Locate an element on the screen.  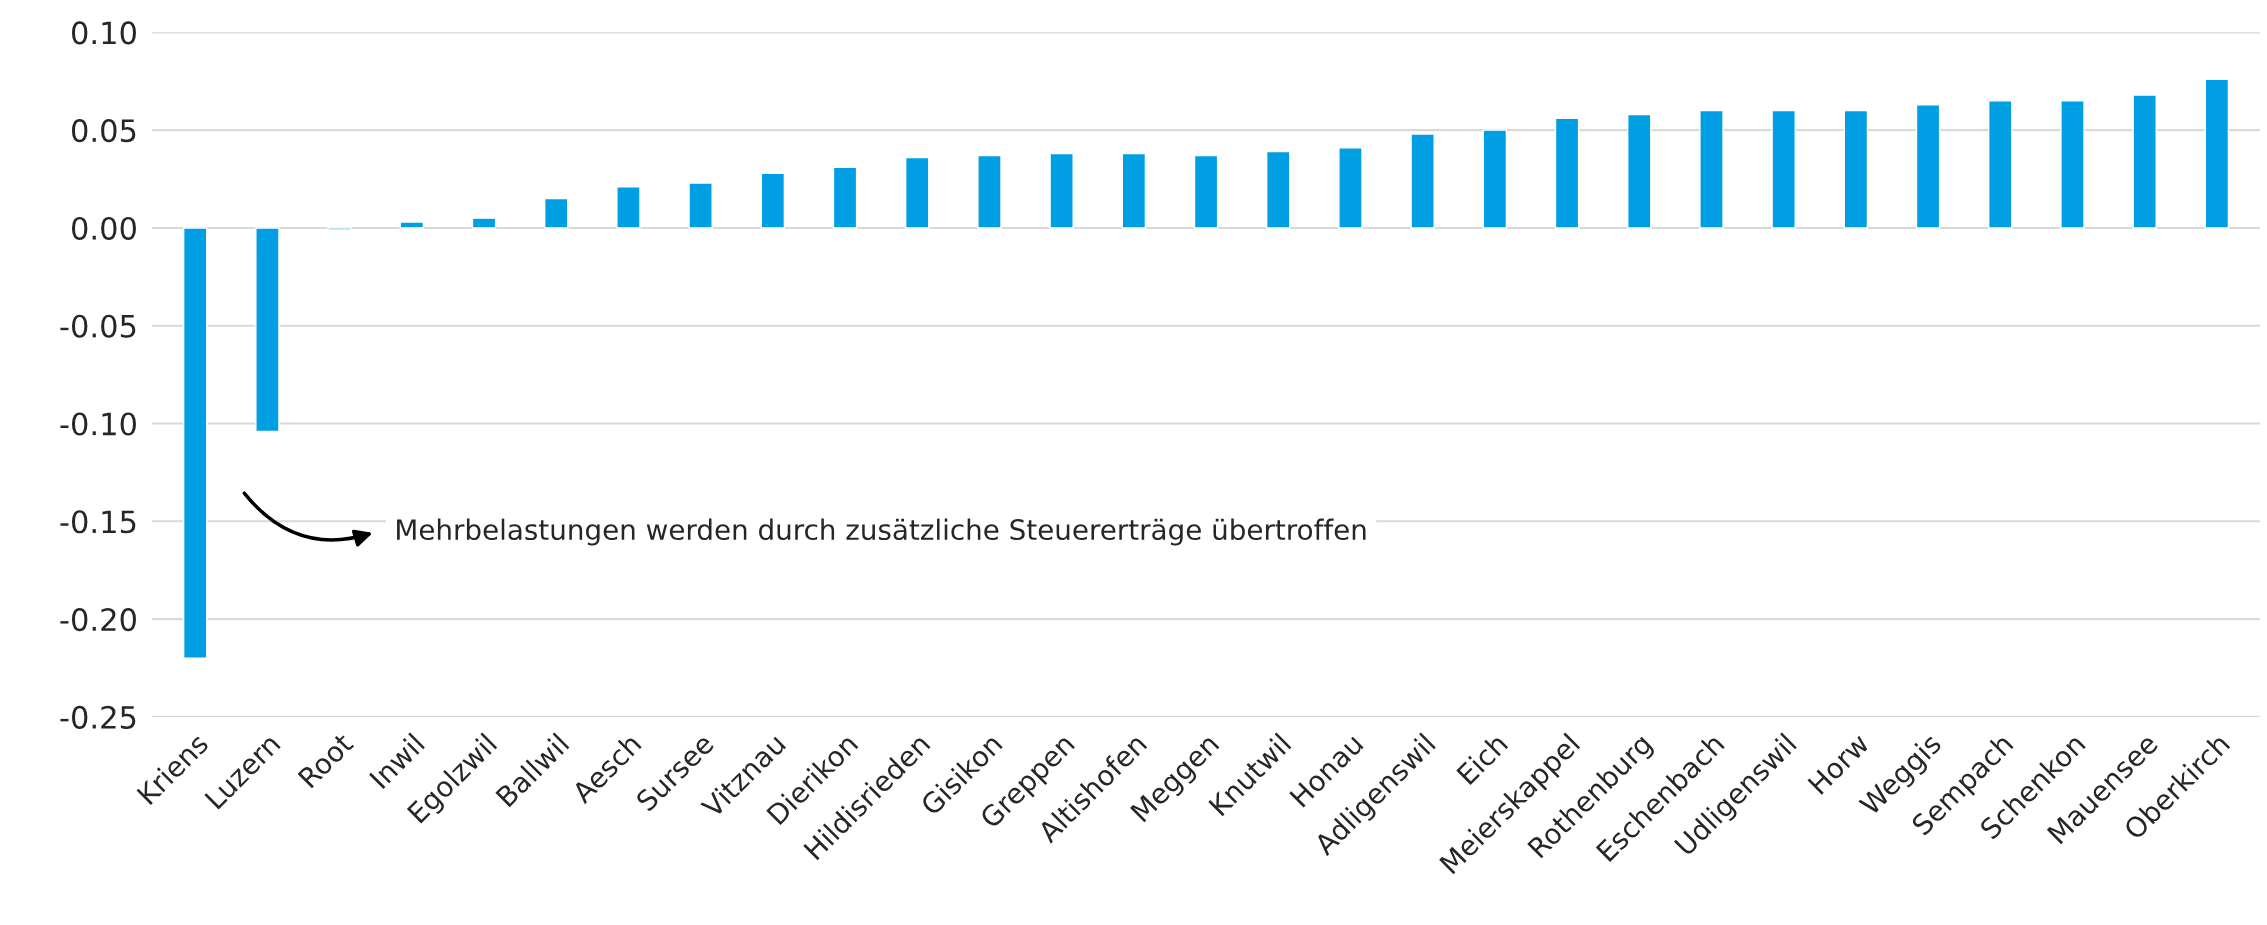
annotation: Mehrbelastungen werden durch zusätzliche Steuererträge übertroffen is located at coordinates (881, 532).